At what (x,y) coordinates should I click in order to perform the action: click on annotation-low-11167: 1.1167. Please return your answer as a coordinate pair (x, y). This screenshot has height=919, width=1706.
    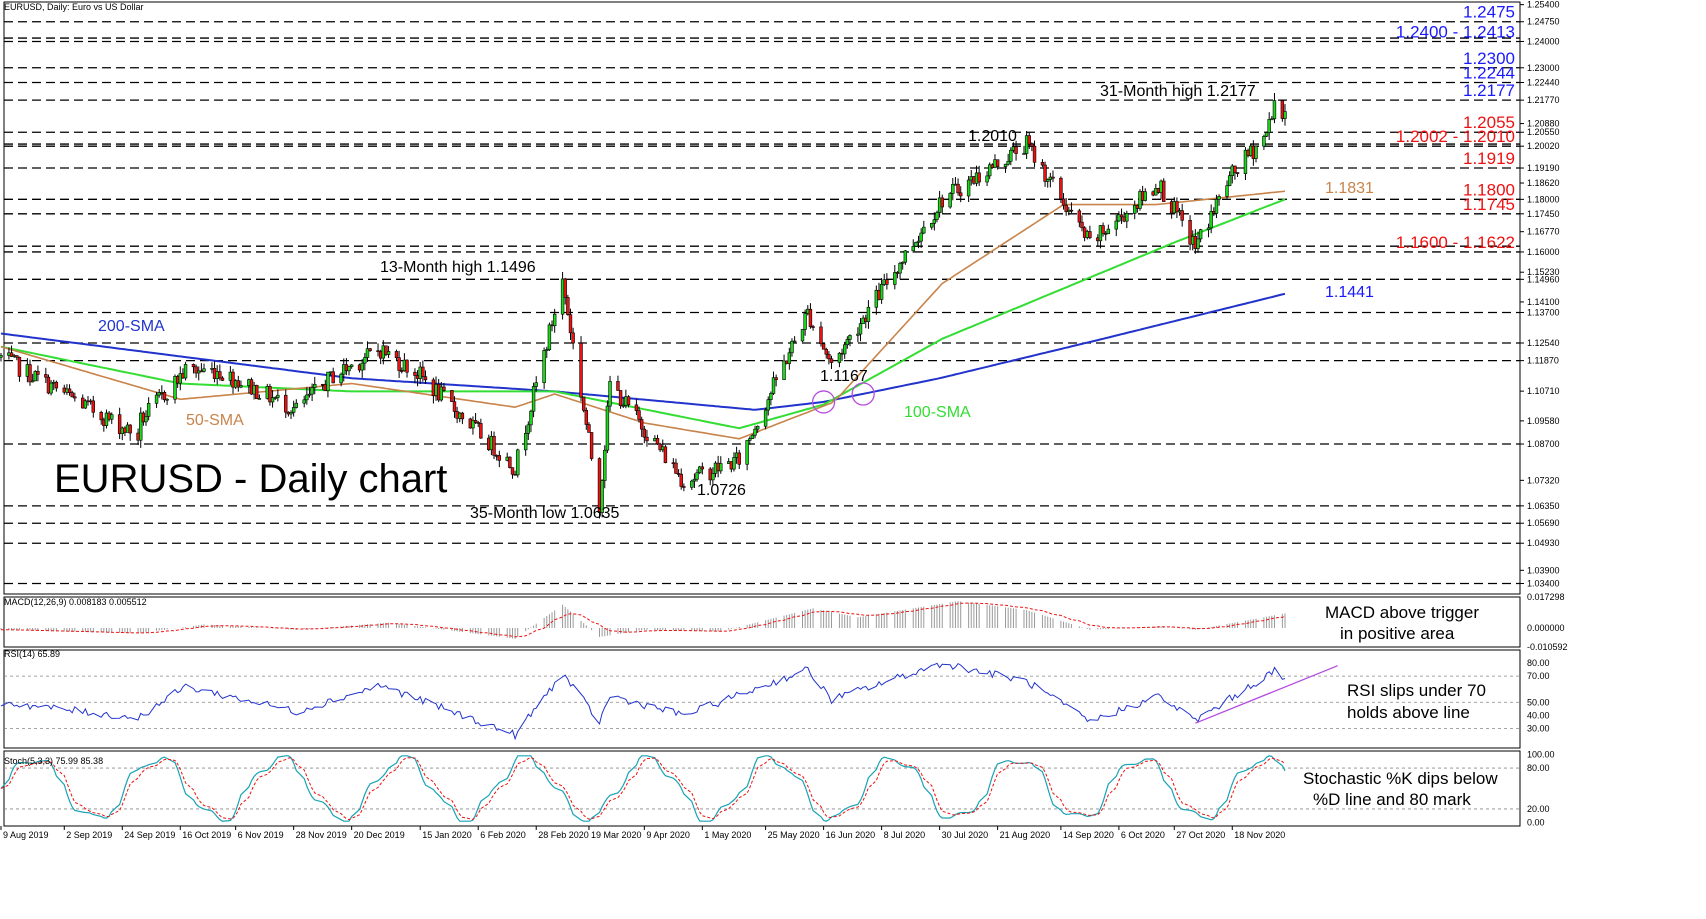
    Looking at the image, I should click on (844, 376).